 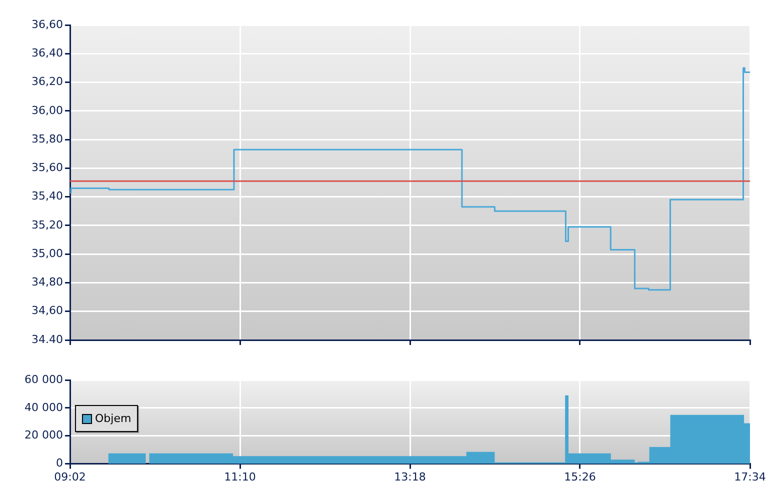 What do you see at coordinates (43, 435) in the screenshot?
I see `y-tick-label: 20 000` at bounding box center [43, 435].